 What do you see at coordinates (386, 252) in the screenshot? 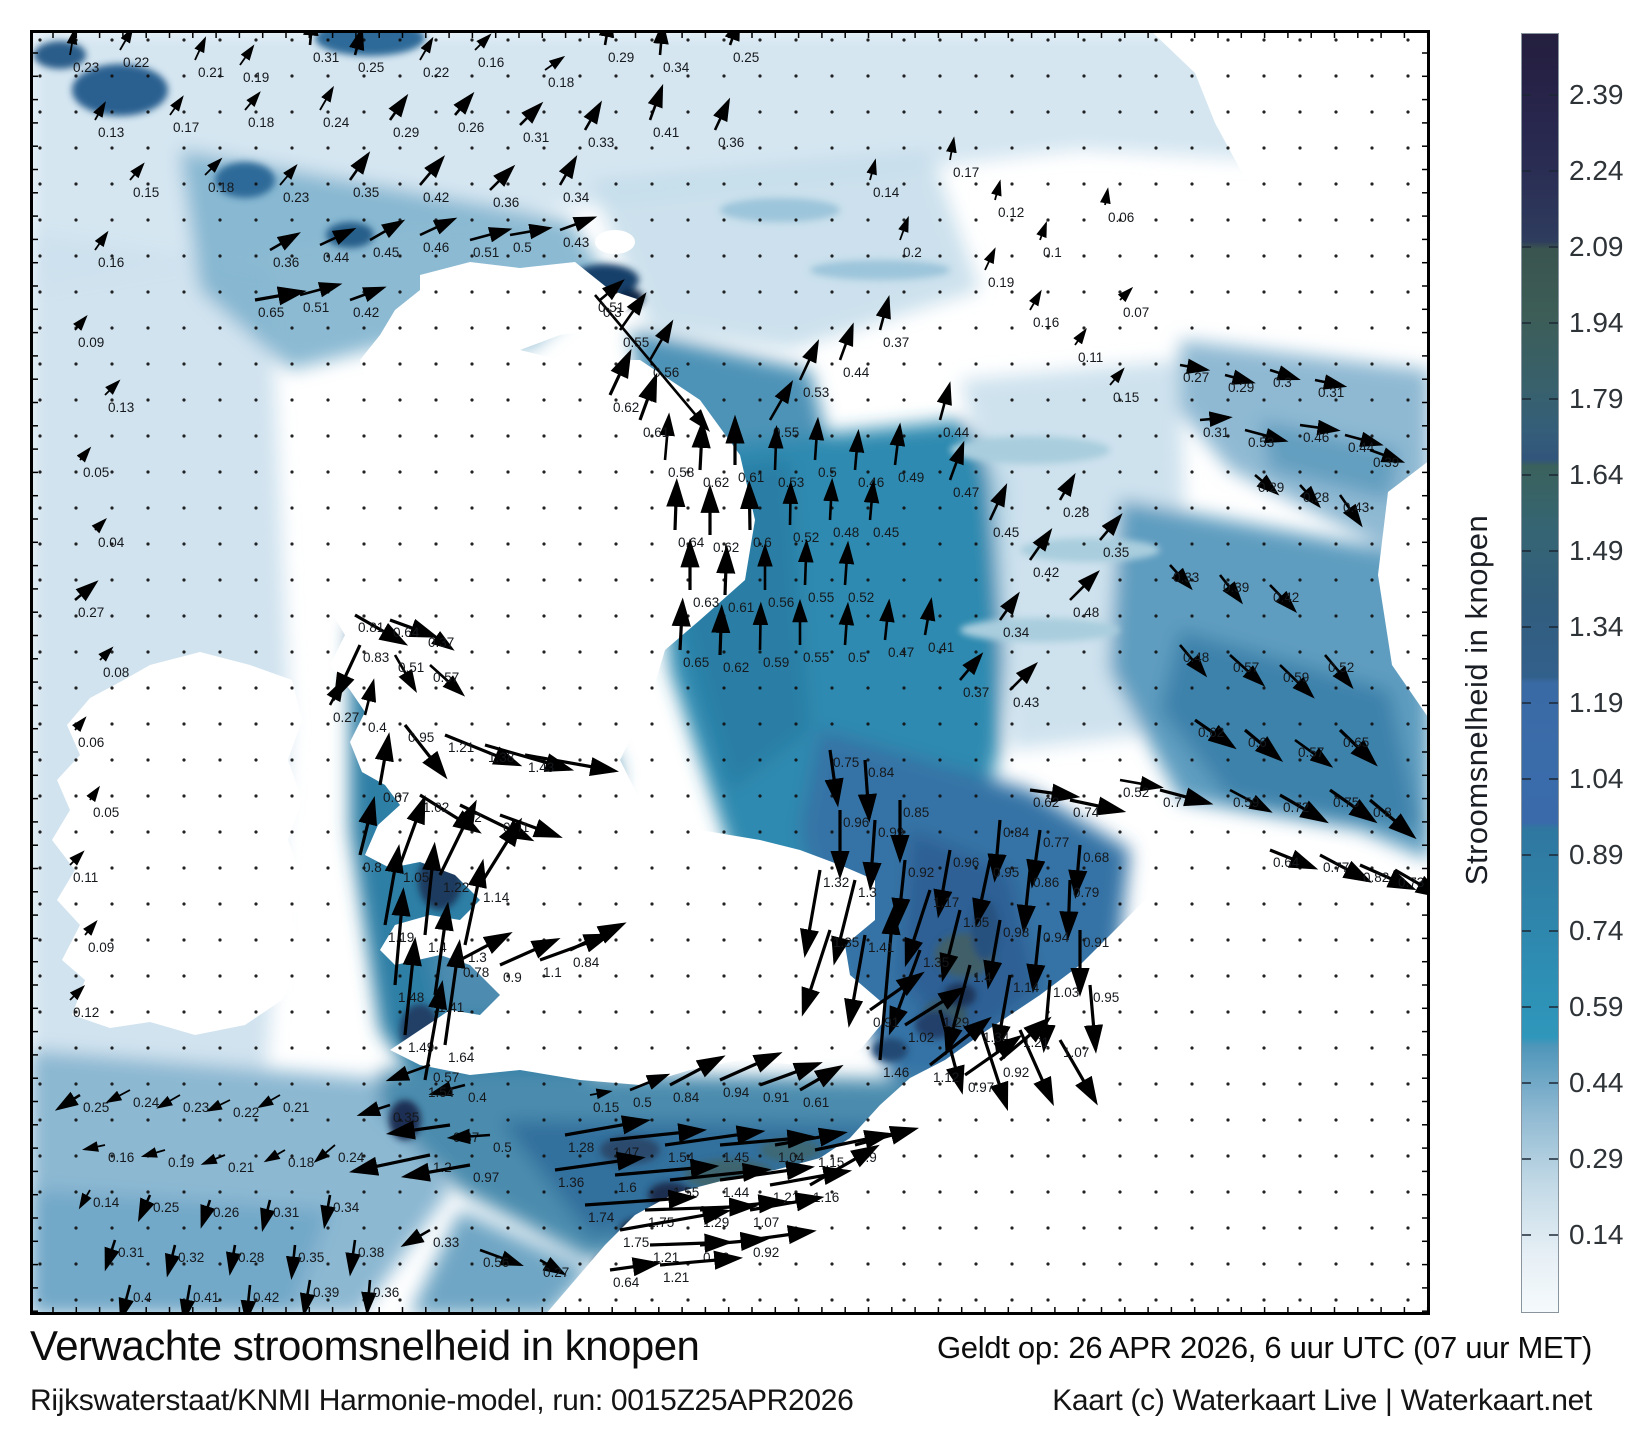
I see `svg-text: 0.45` at bounding box center [386, 252].